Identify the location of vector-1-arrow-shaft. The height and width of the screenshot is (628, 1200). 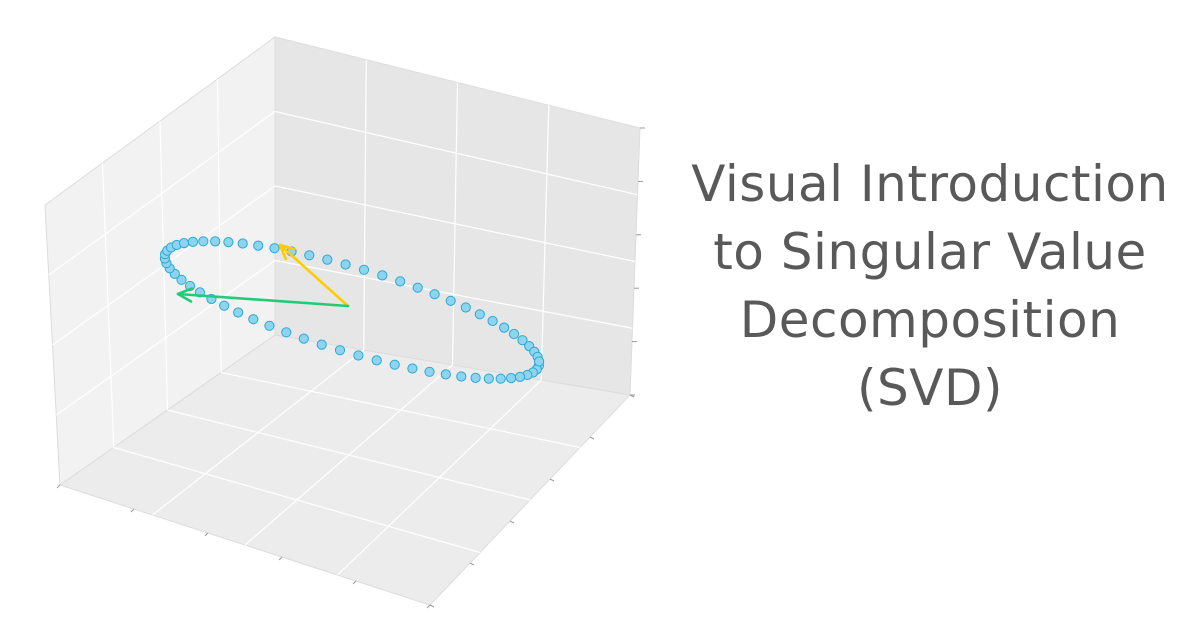
(314, 275).